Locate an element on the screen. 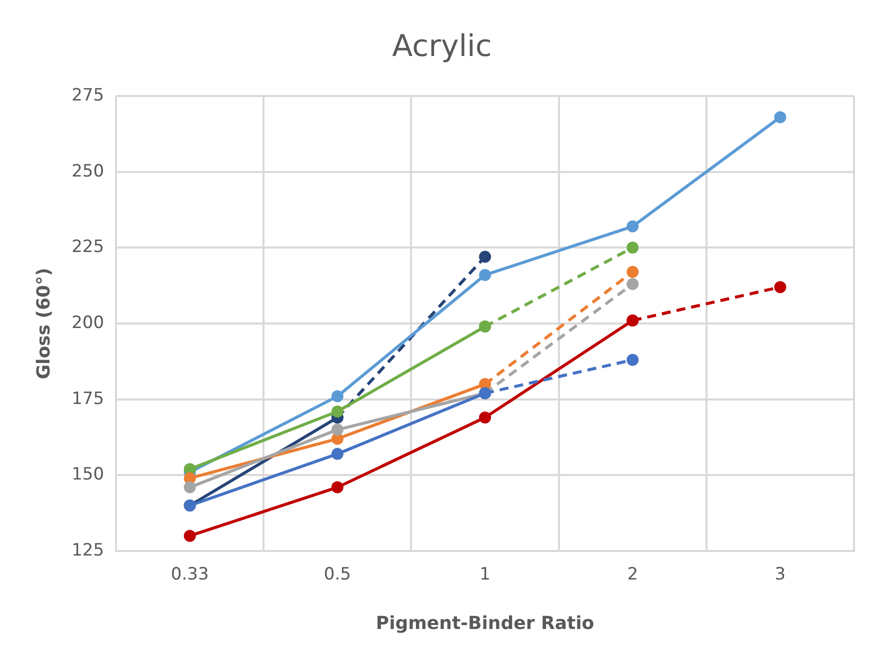 The image size is (878, 659). y-tick-label: 250 is located at coordinates (88, 171).